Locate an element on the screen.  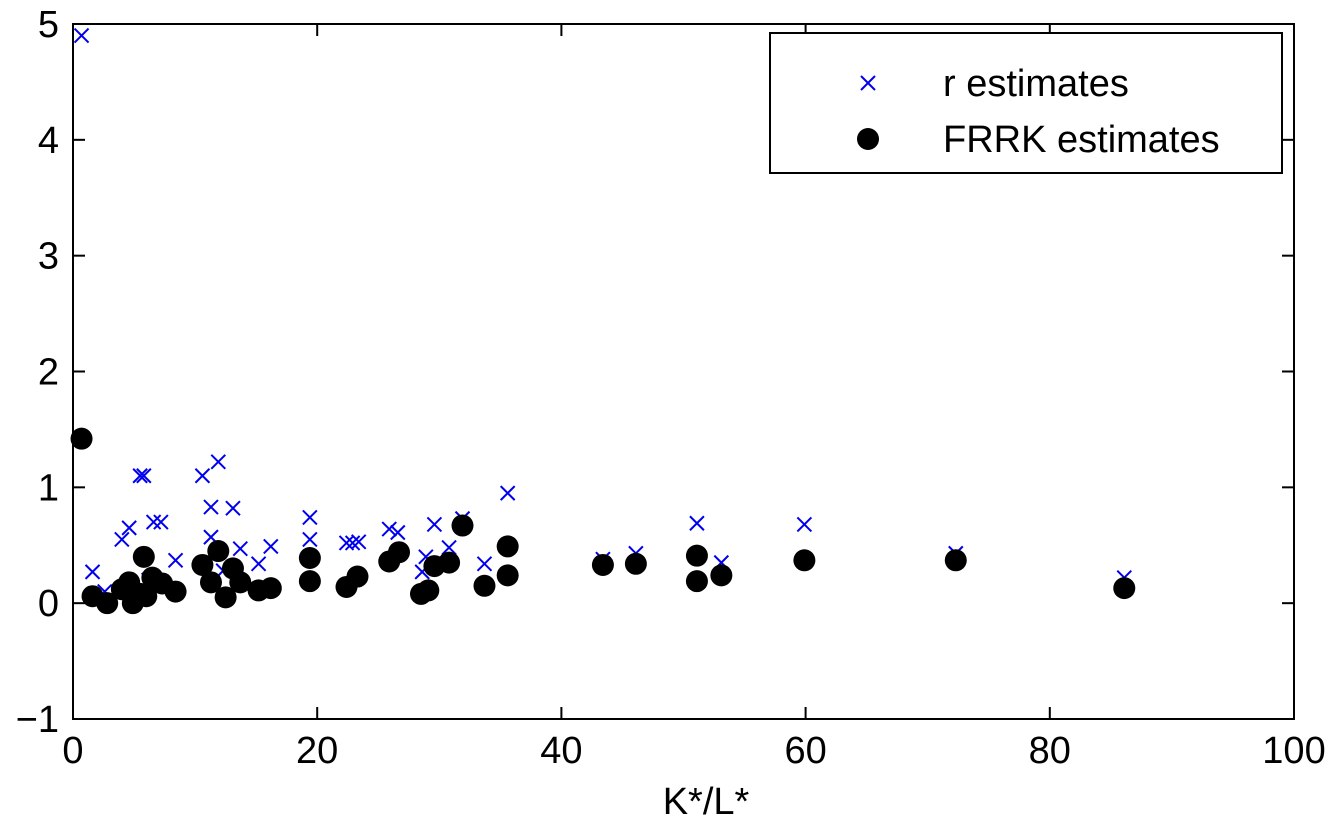
x-tick-label: 20 is located at coordinates (317, 751).